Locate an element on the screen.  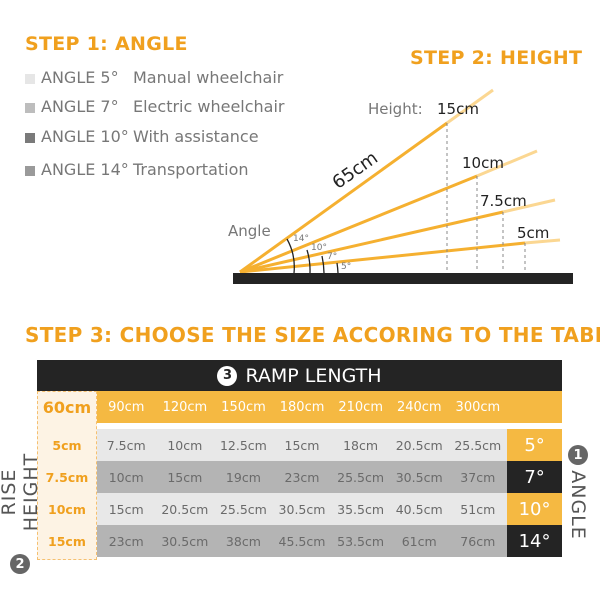
angle-cell: 10° is located at coordinates (534, 509).